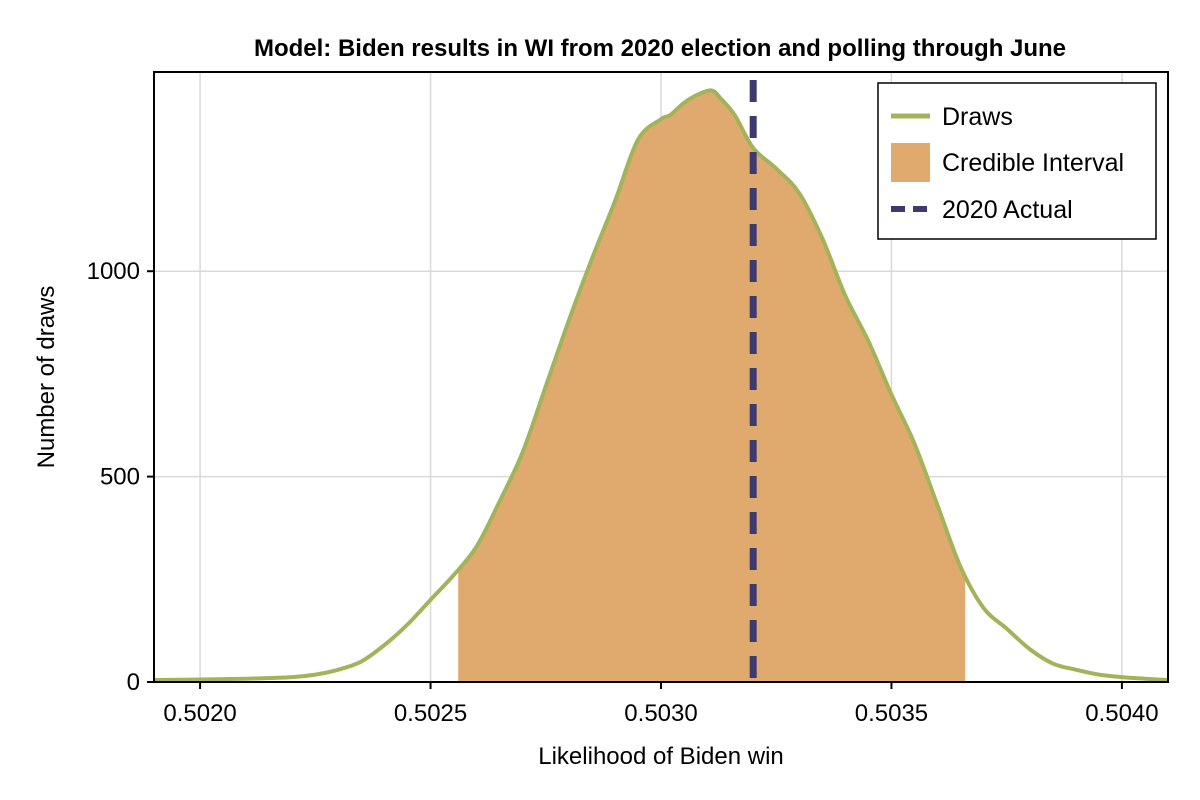  I want to click on legend-actual-label: 2020 Actual, so click(1007, 210).